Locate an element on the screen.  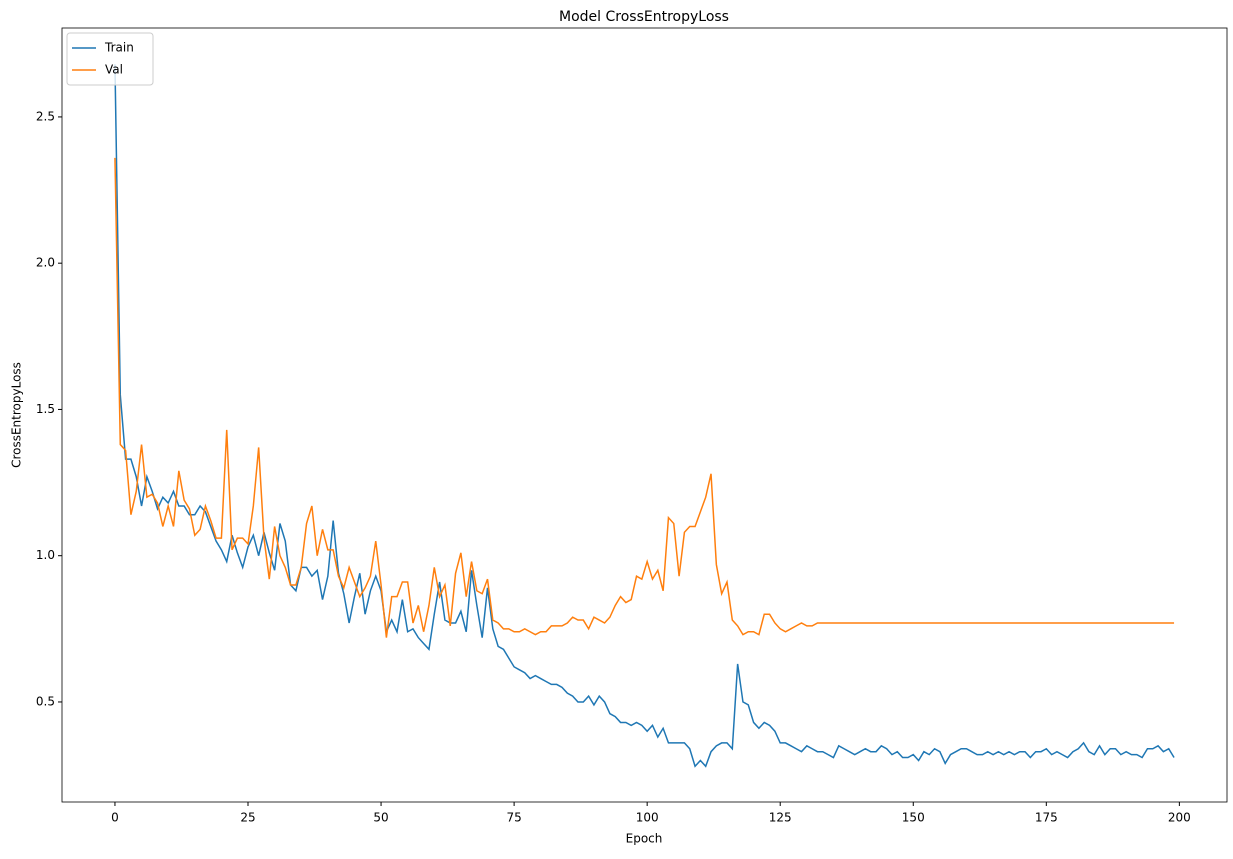
legend-label: Val is located at coordinates (114, 70).